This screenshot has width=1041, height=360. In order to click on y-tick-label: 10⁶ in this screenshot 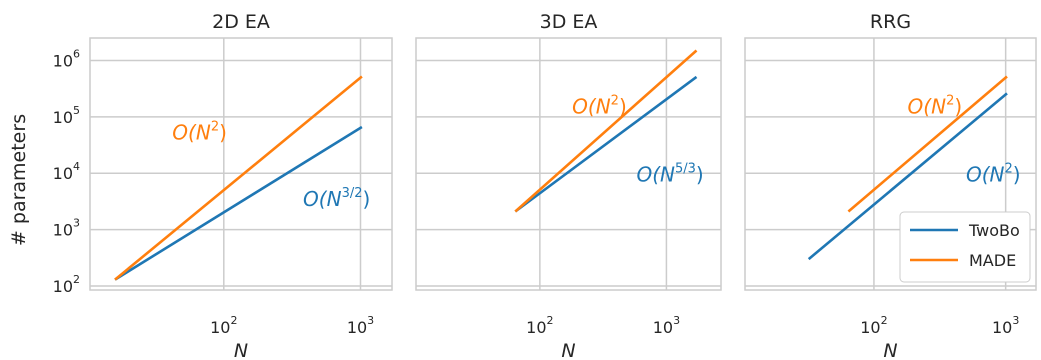, I will do `click(66, 58)`.